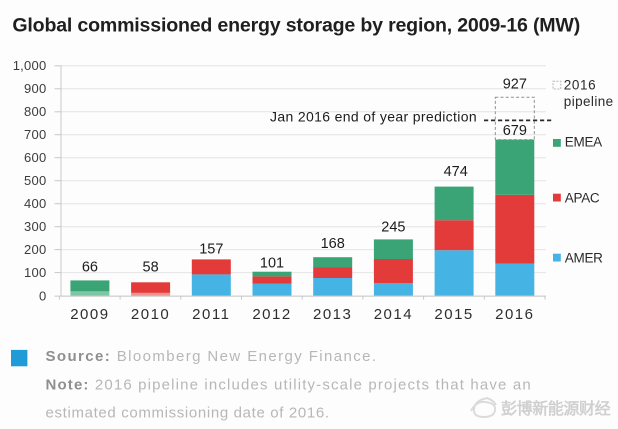  Describe the element at coordinates (456, 172) in the screenshot. I see `svg-text: 474` at that location.